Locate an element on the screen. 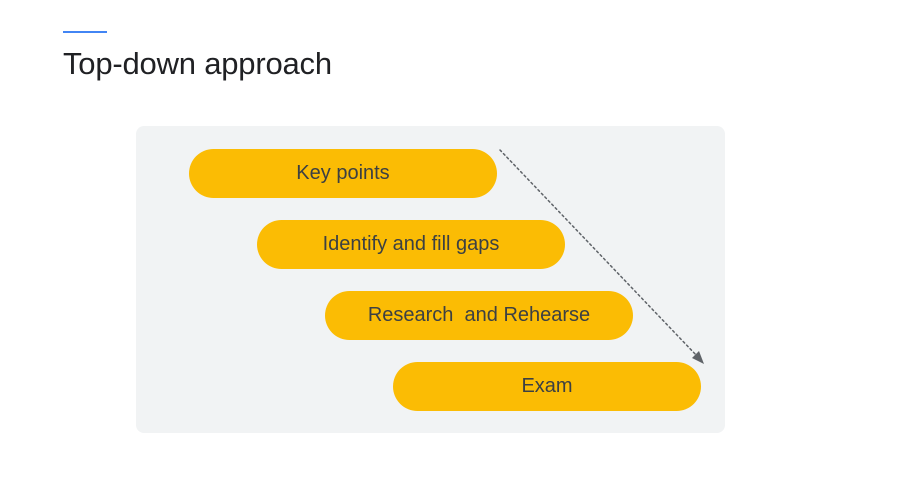  title-accent-line is located at coordinates (85, 32).